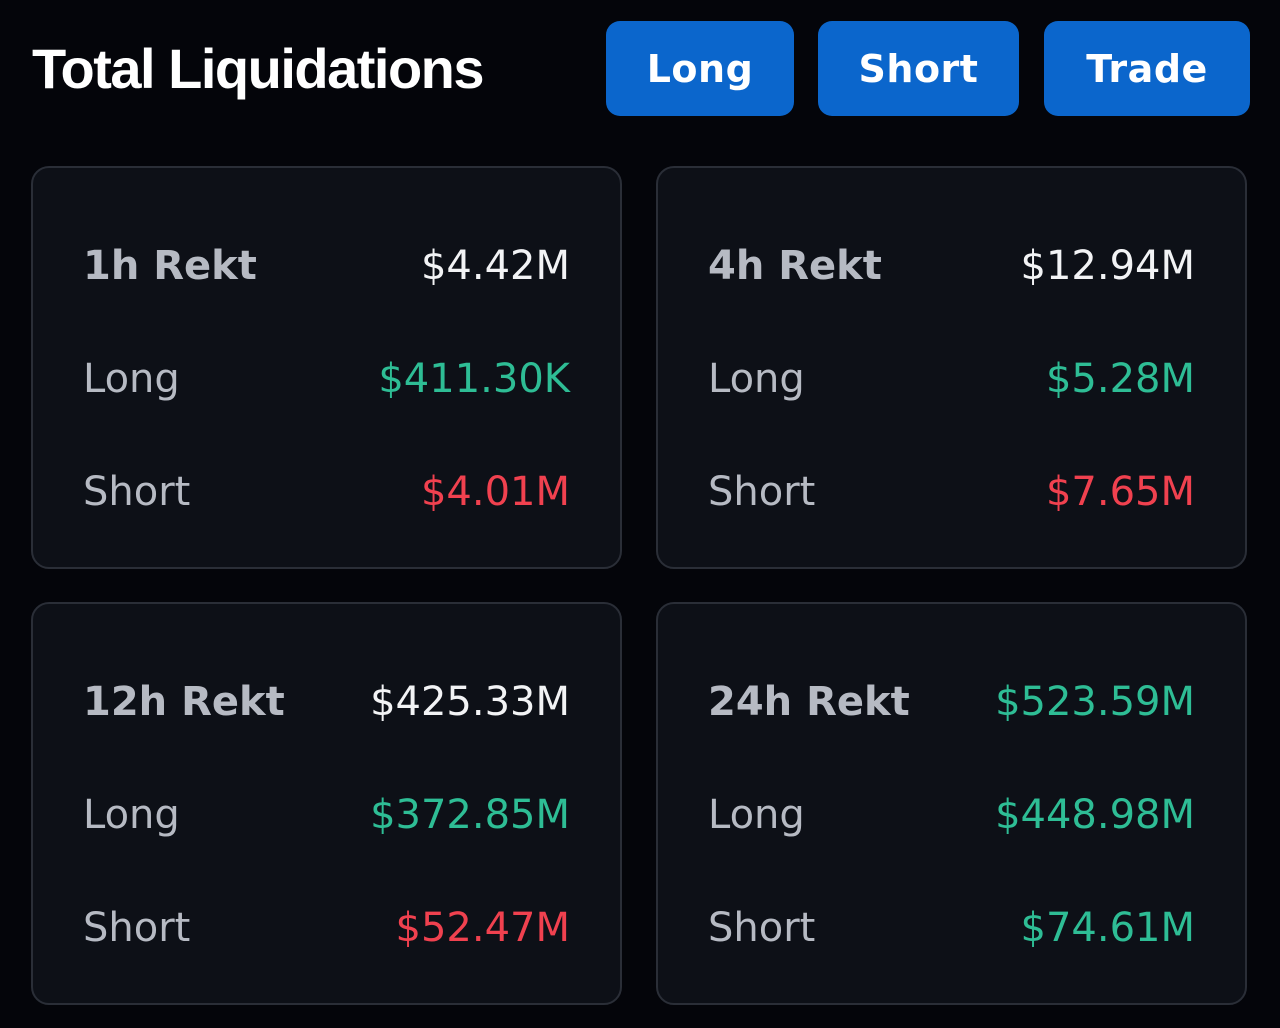 The width and height of the screenshot is (1280, 1028). I want to click on total-value: $12.94M, so click(1107, 266).